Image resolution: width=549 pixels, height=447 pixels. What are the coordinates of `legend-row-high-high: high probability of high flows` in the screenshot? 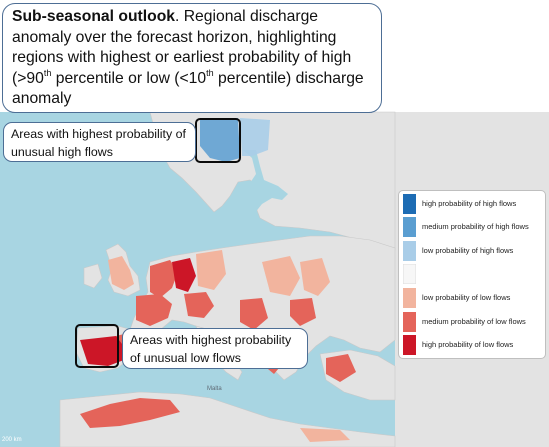 It's located at (474, 204).